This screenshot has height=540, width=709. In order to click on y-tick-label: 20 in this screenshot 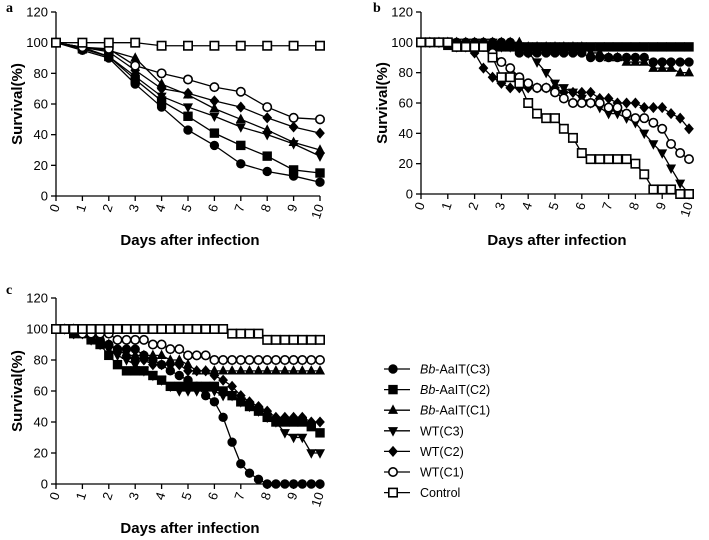, I will do `click(41, 453)`.